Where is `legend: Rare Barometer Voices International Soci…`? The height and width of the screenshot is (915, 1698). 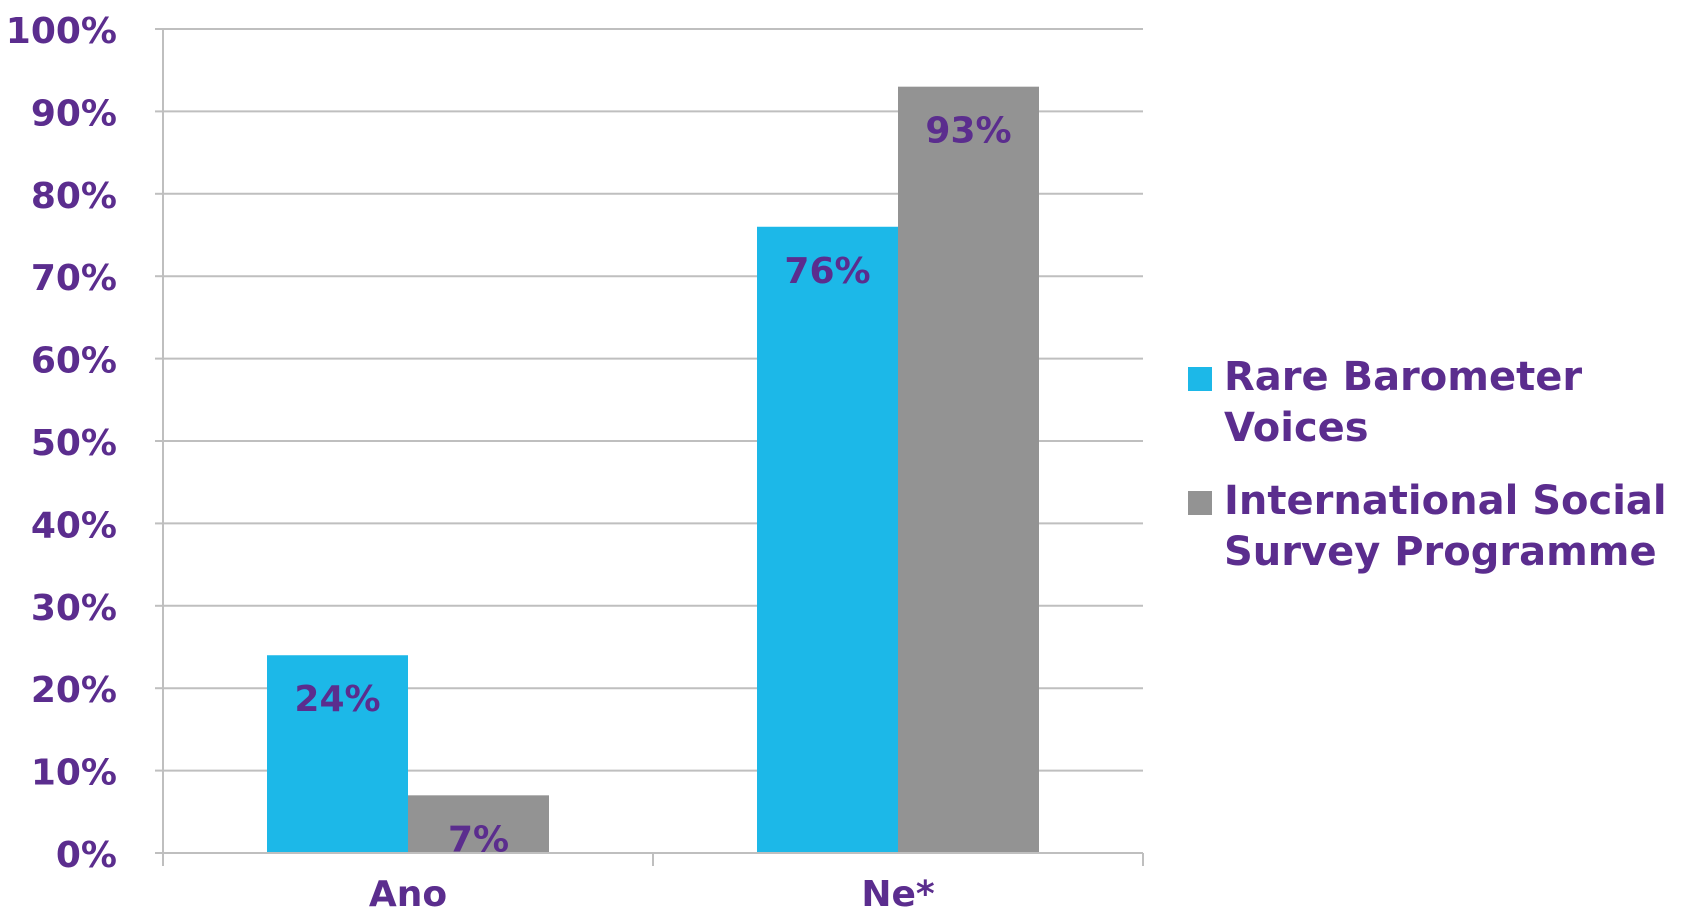
legend: Rare Barometer Voices International Soci… is located at coordinates (1440, 476).